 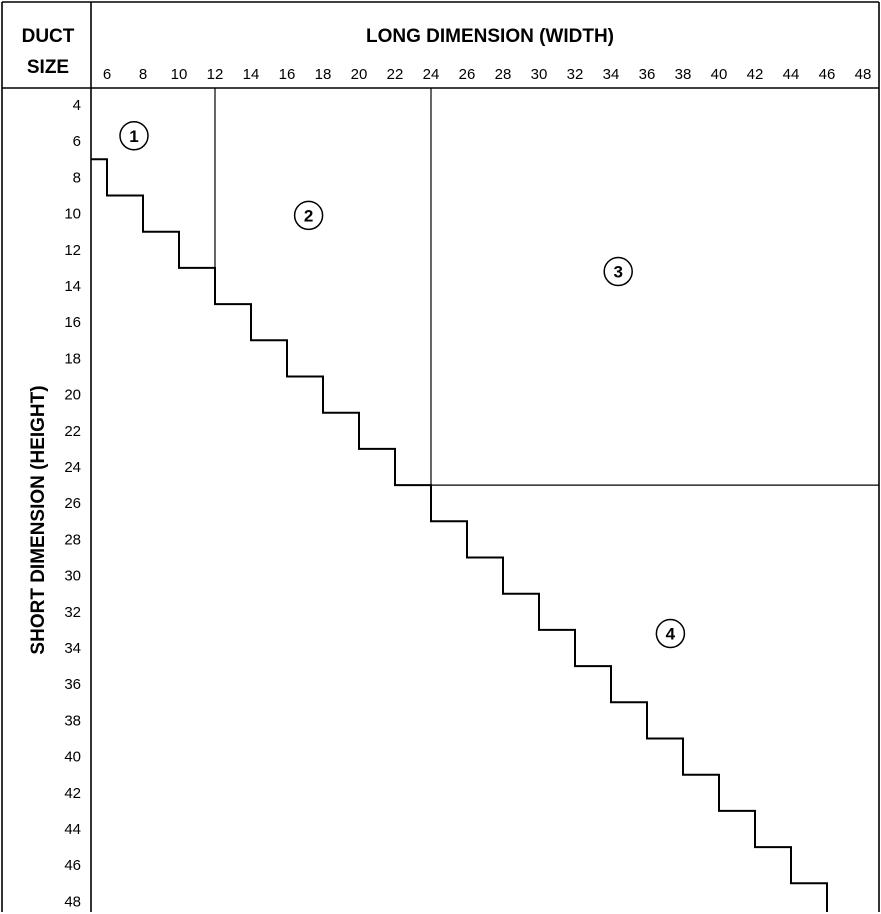 I want to click on x-tick-label: 34, so click(x=611, y=74).